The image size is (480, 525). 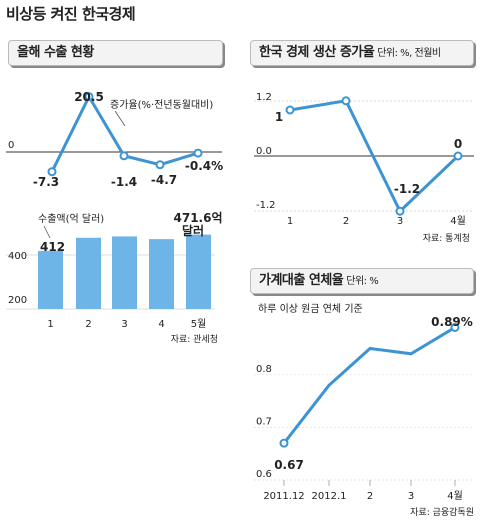 I want to click on exports-growth-legend-leader, so click(x=120, y=118).